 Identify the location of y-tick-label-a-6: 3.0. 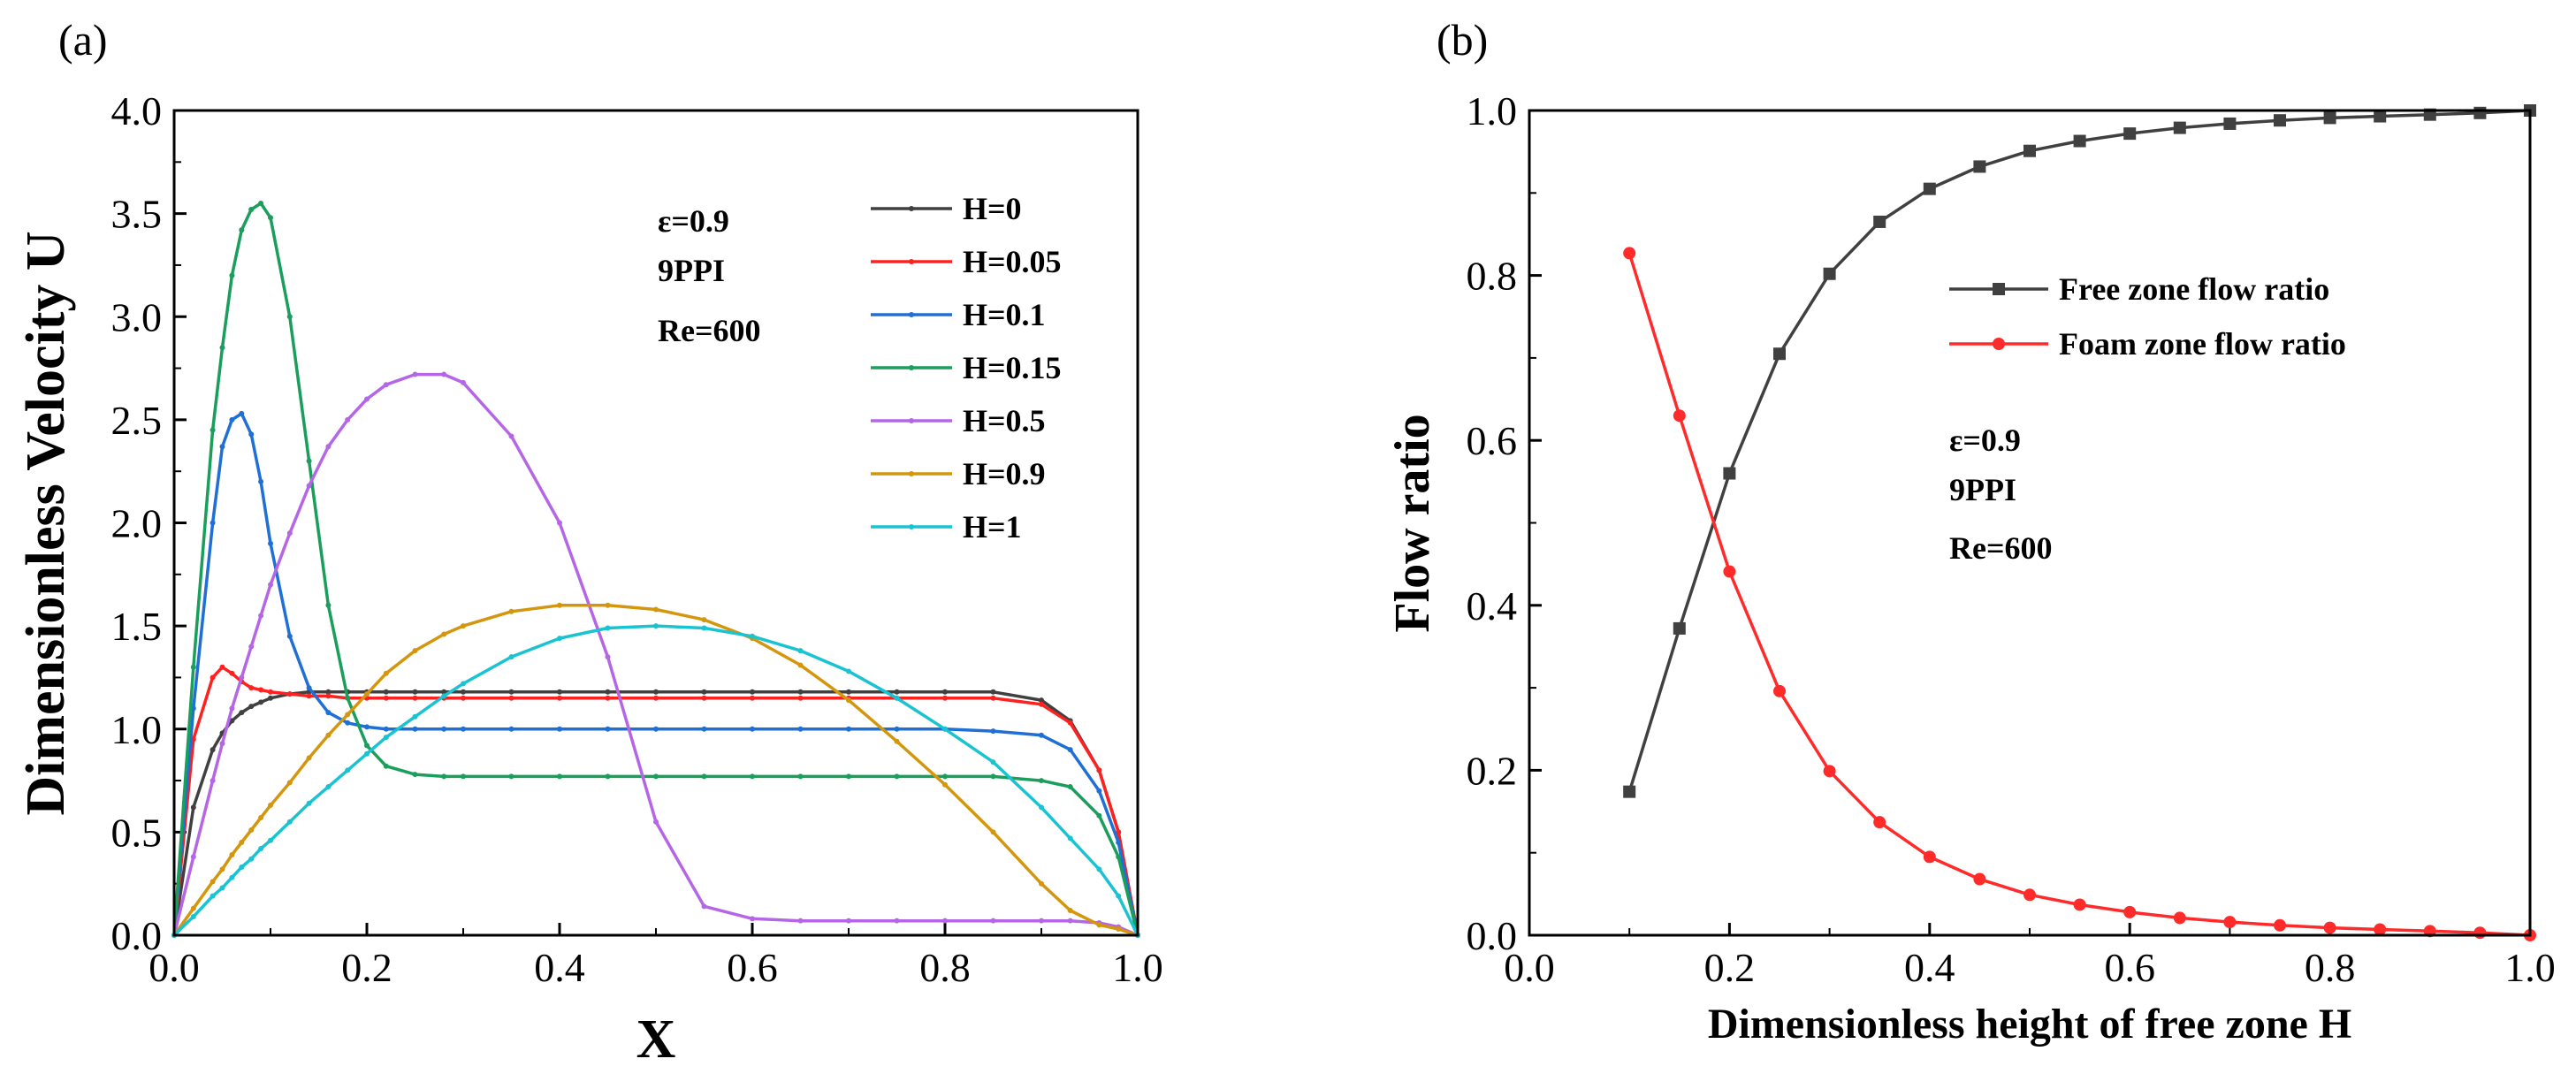
(137, 316).